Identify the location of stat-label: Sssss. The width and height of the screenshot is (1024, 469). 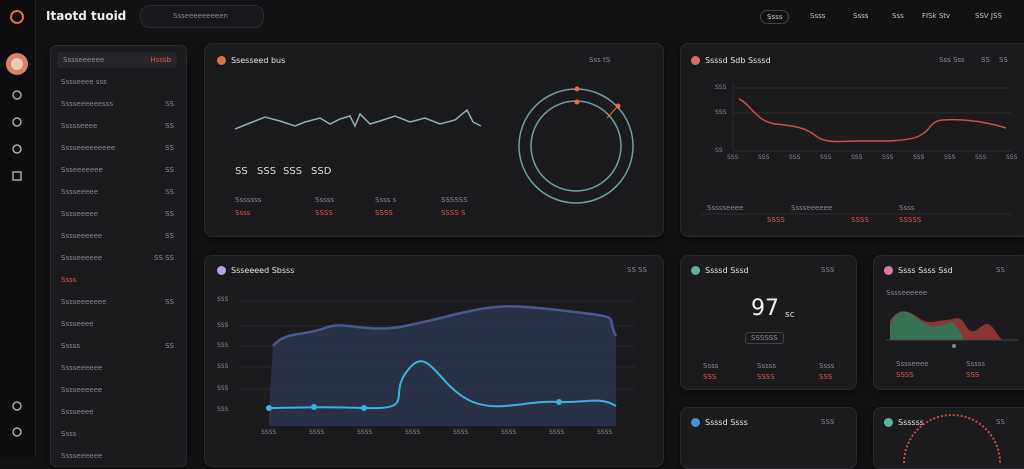
(976, 364).